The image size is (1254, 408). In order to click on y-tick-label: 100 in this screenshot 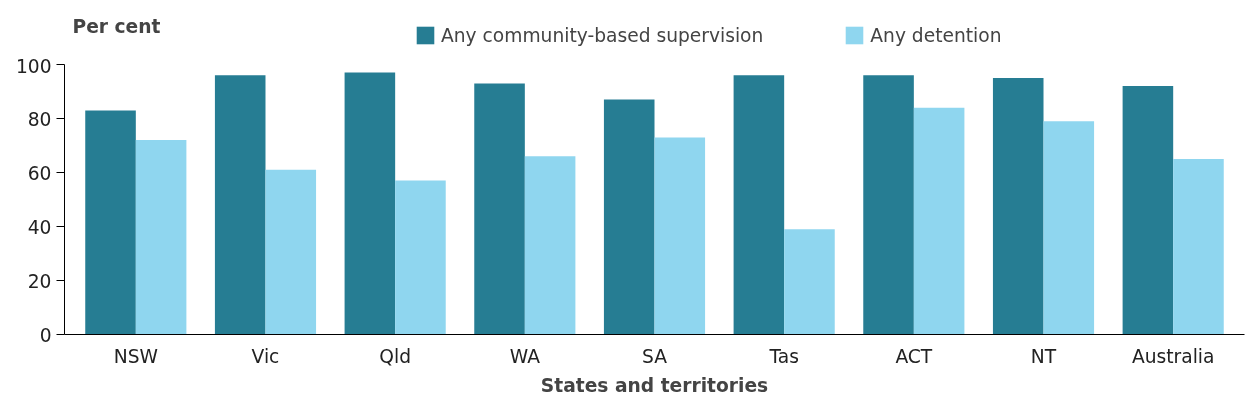, I will do `click(33, 66)`.